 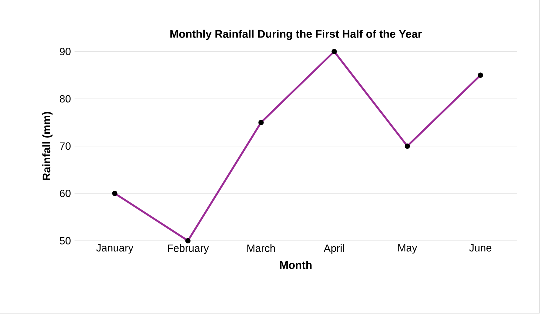 I want to click on x-tick-label: April, so click(x=334, y=249).